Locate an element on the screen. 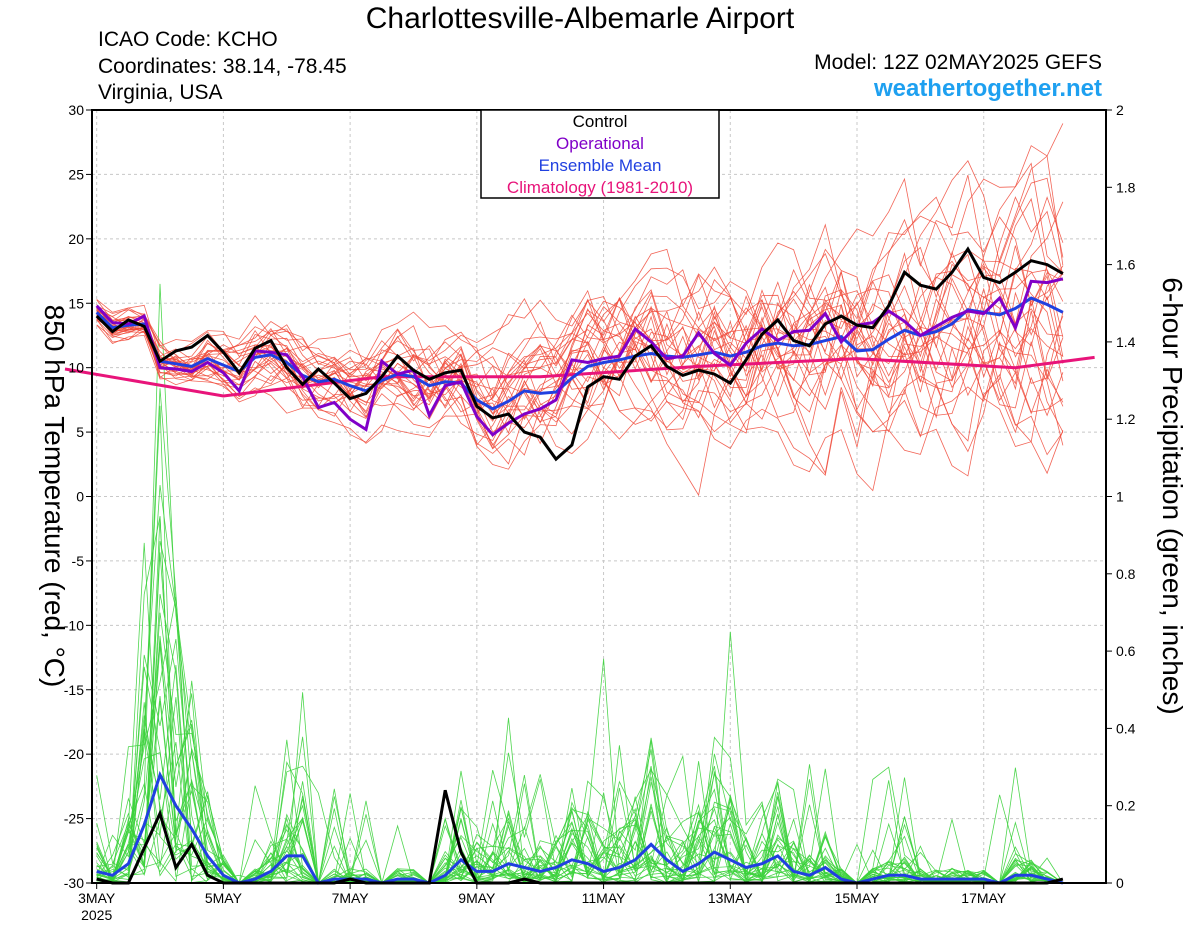  x-tick-label: 11MAY is located at coordinates (604, 898).